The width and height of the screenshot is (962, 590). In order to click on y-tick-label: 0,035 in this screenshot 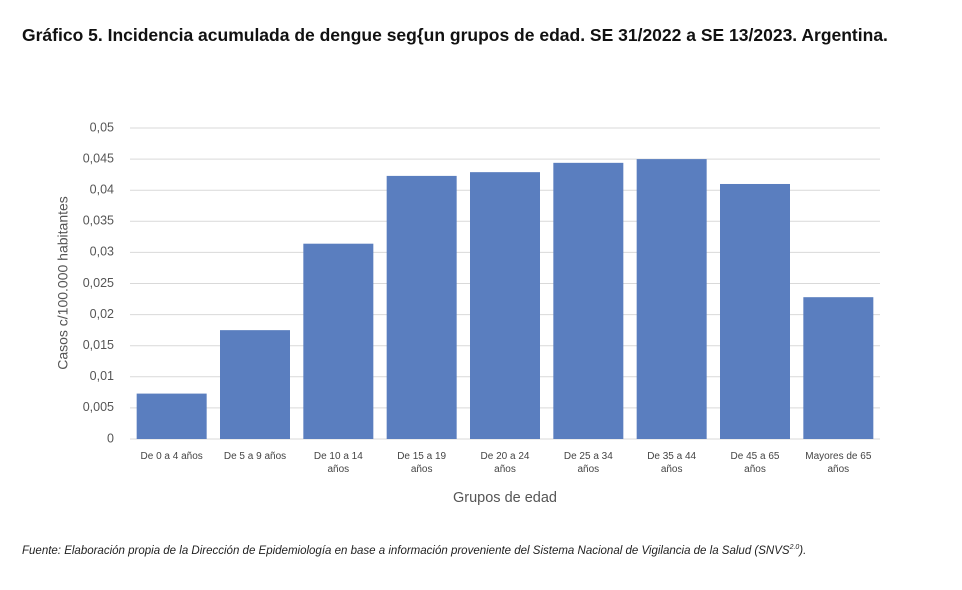, I will do `click(98, 221)`.